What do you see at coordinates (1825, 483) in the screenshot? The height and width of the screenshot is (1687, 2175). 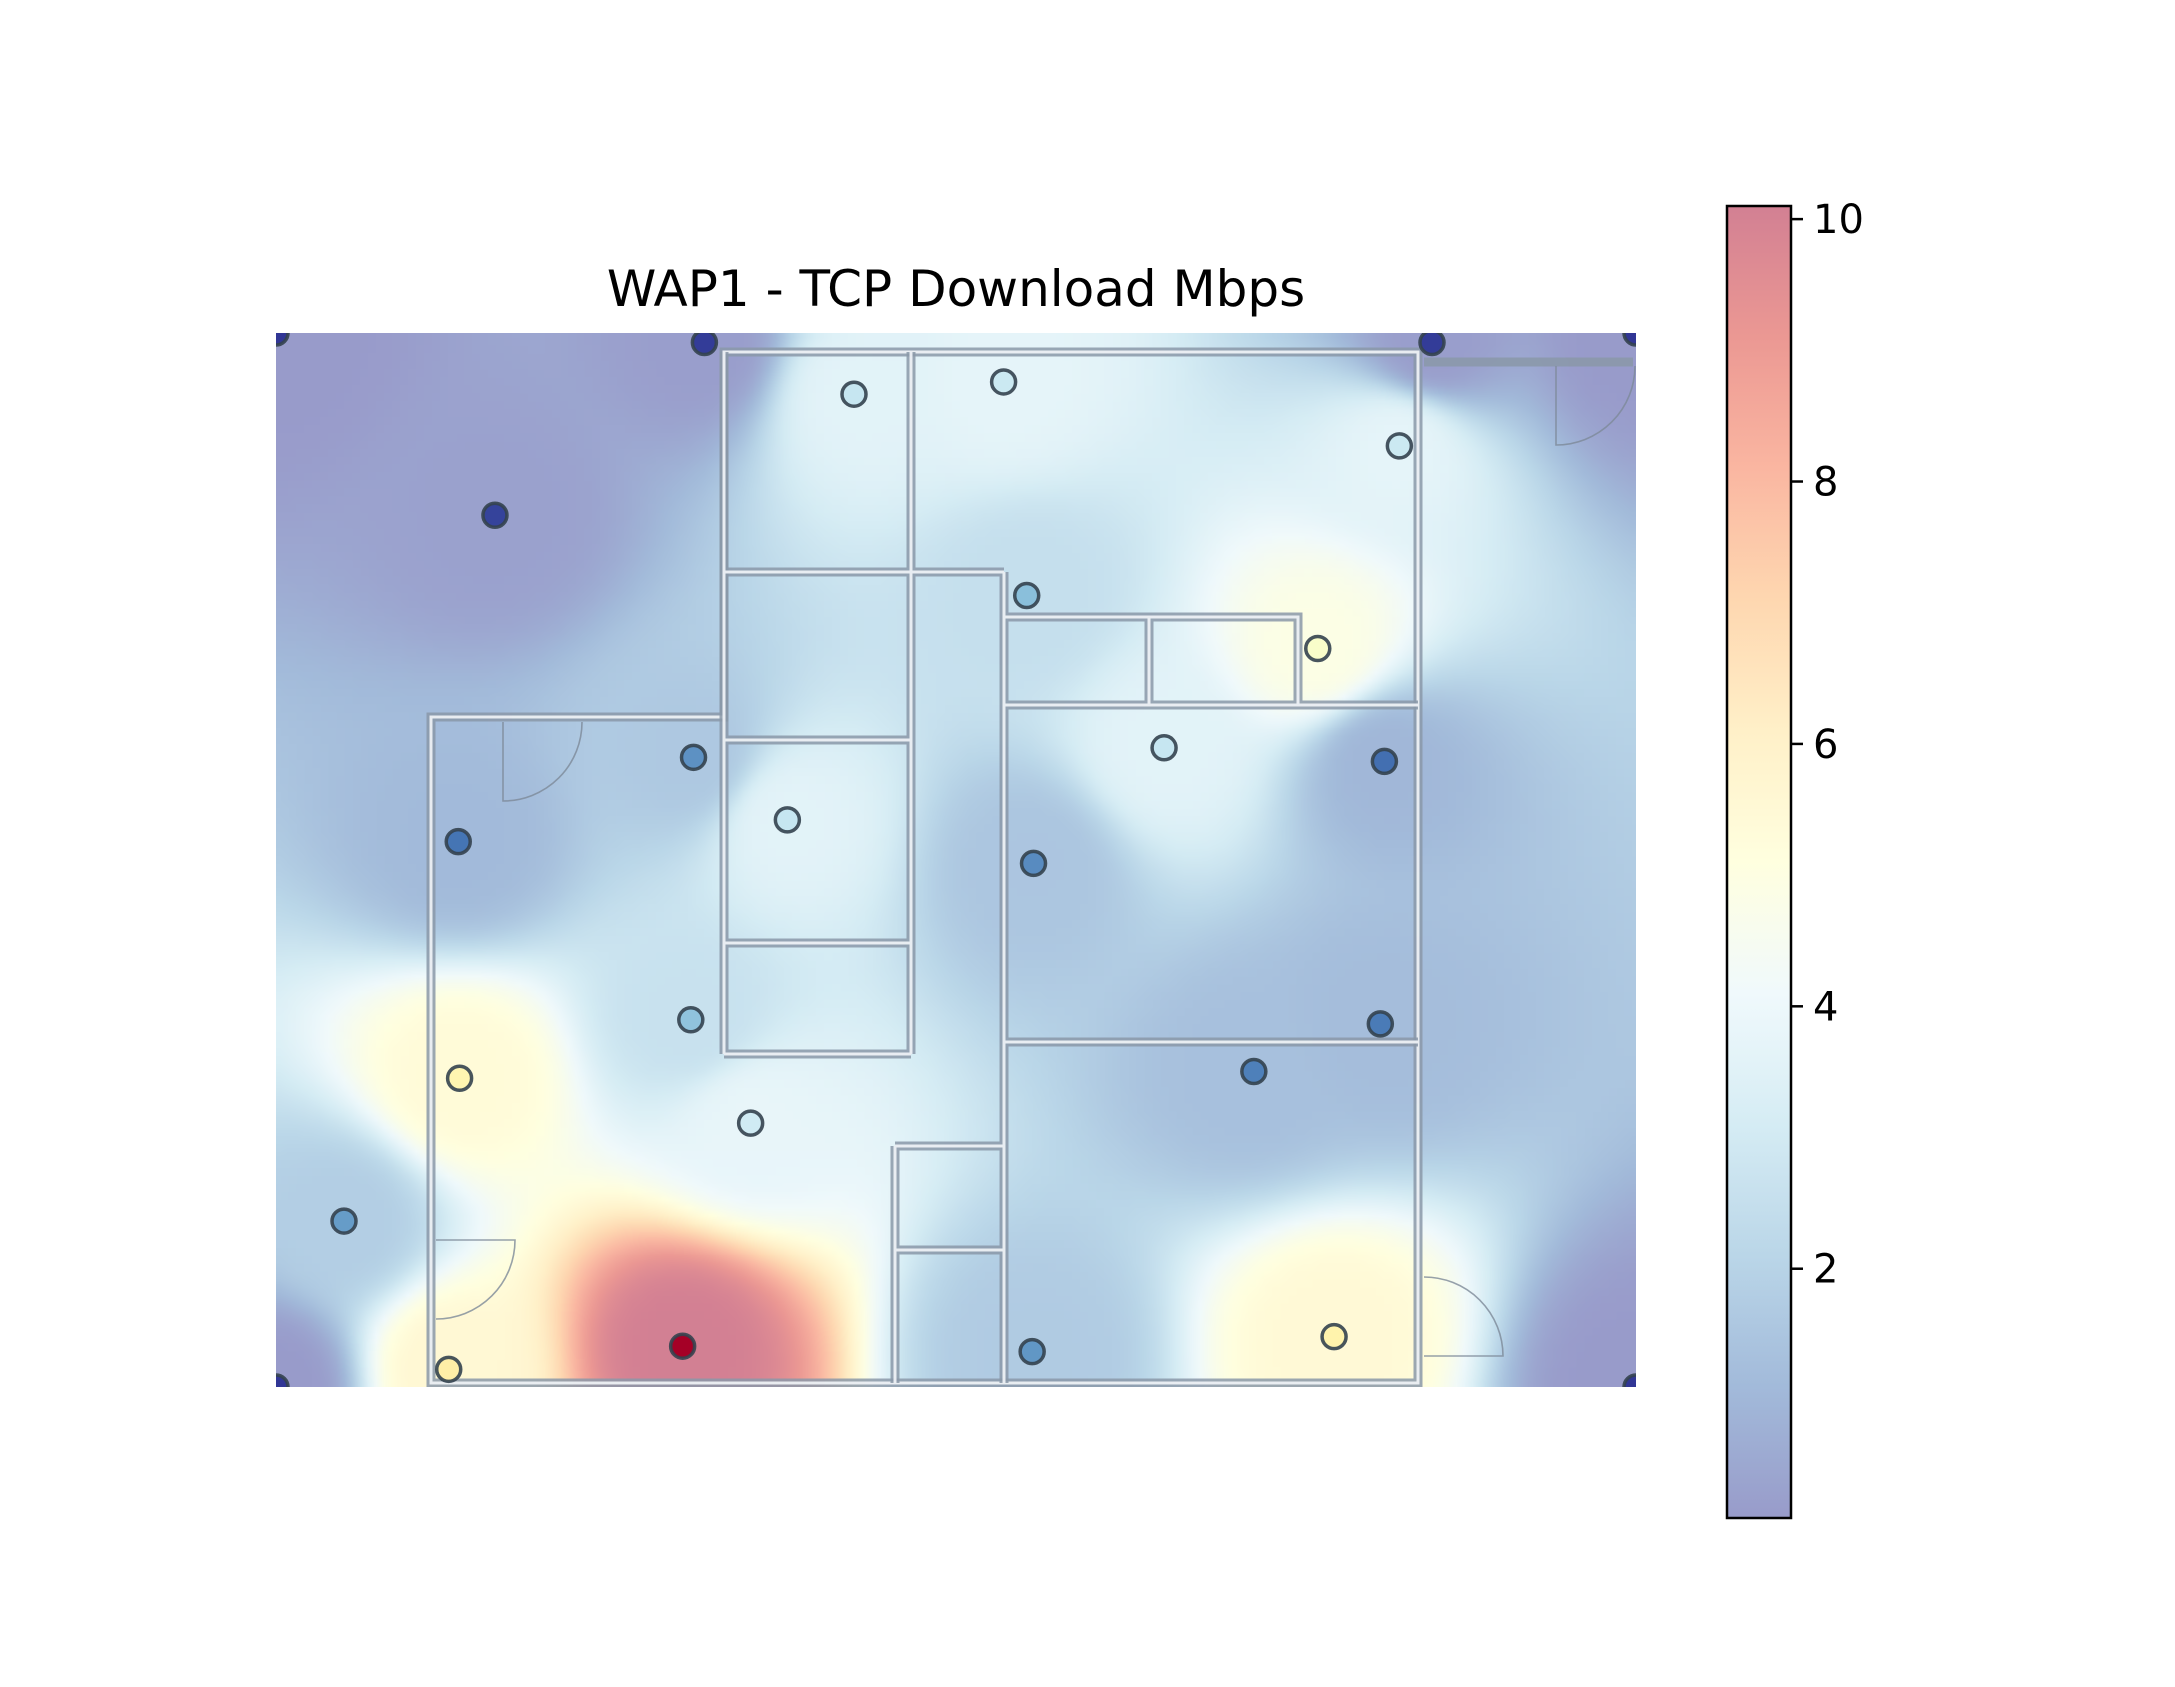 I see `colorbar-tick-label: 8` at bounding box center [1825, 483].